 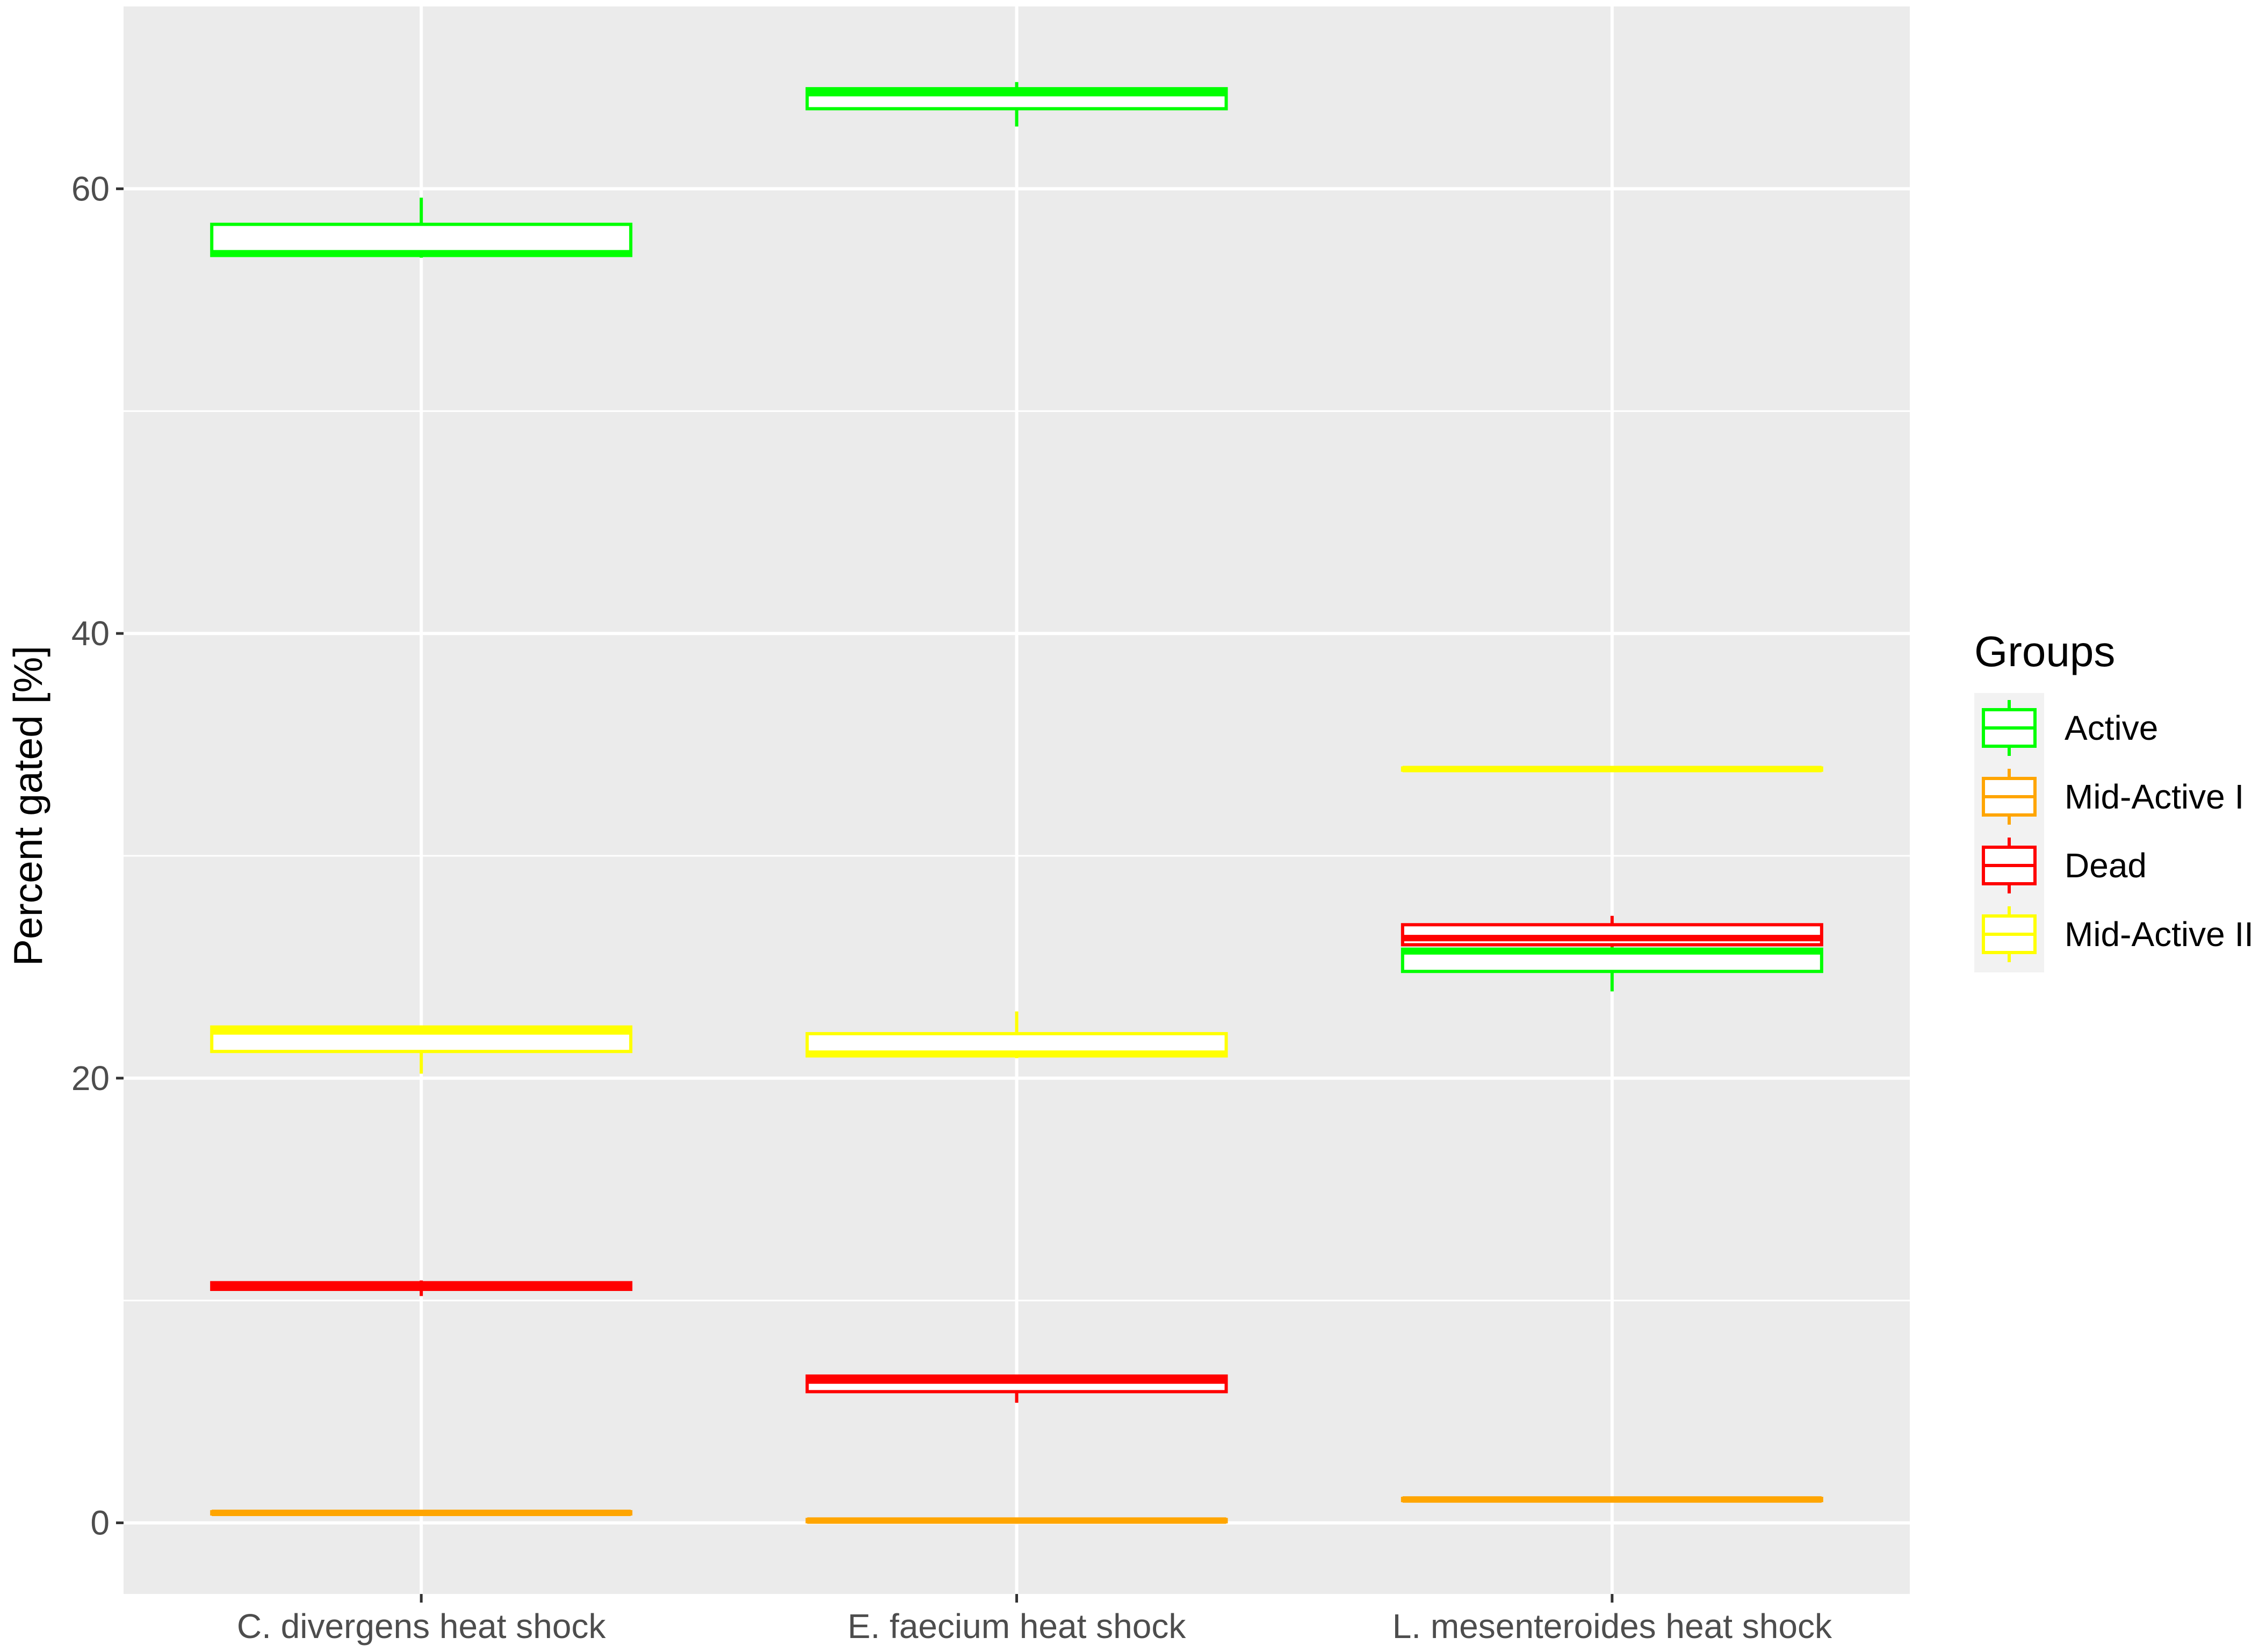 What do you see at coordinates (2065, 865) in the screenshot?
I see `legend-item: Dead` at bounding box center [2065, 865].